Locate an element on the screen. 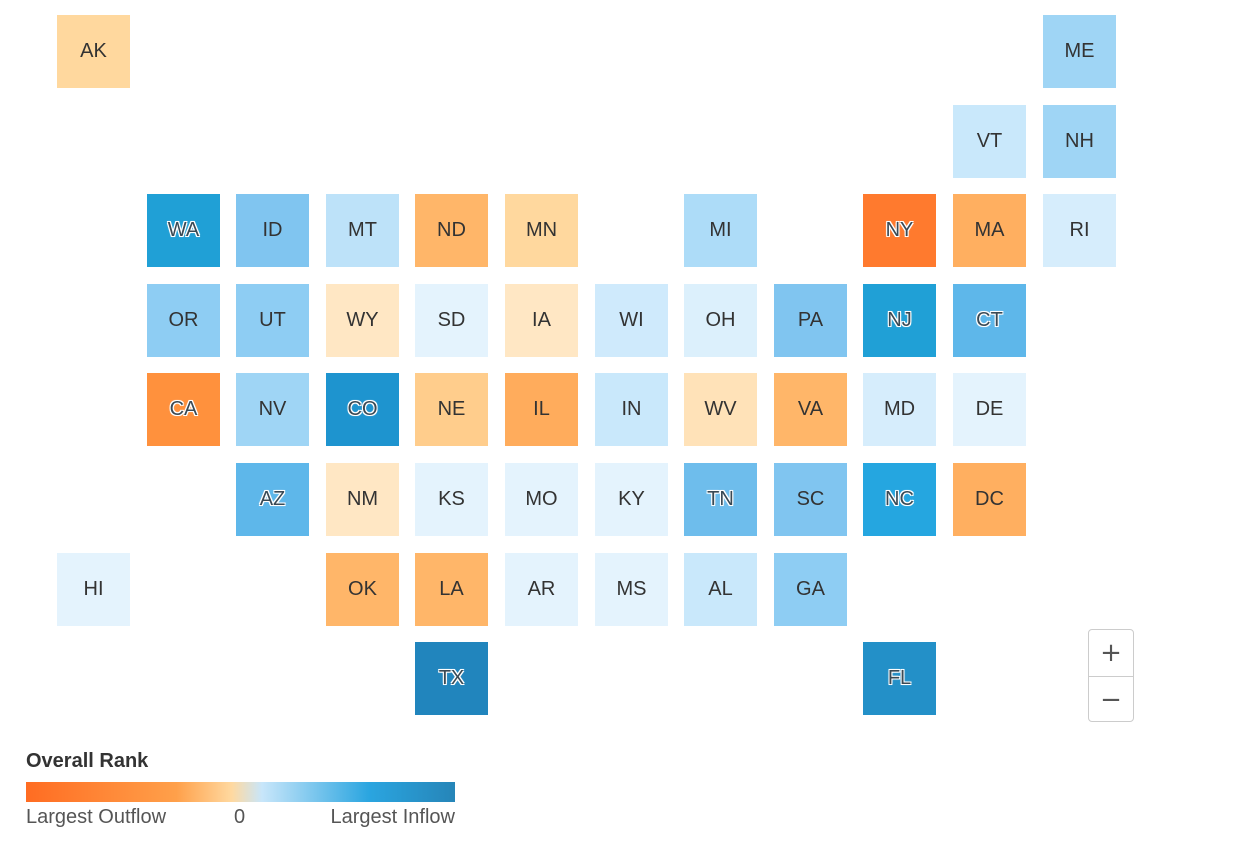 The image size is (1245, 847). state-tile-or: OR is located at coordinates (183, 320).